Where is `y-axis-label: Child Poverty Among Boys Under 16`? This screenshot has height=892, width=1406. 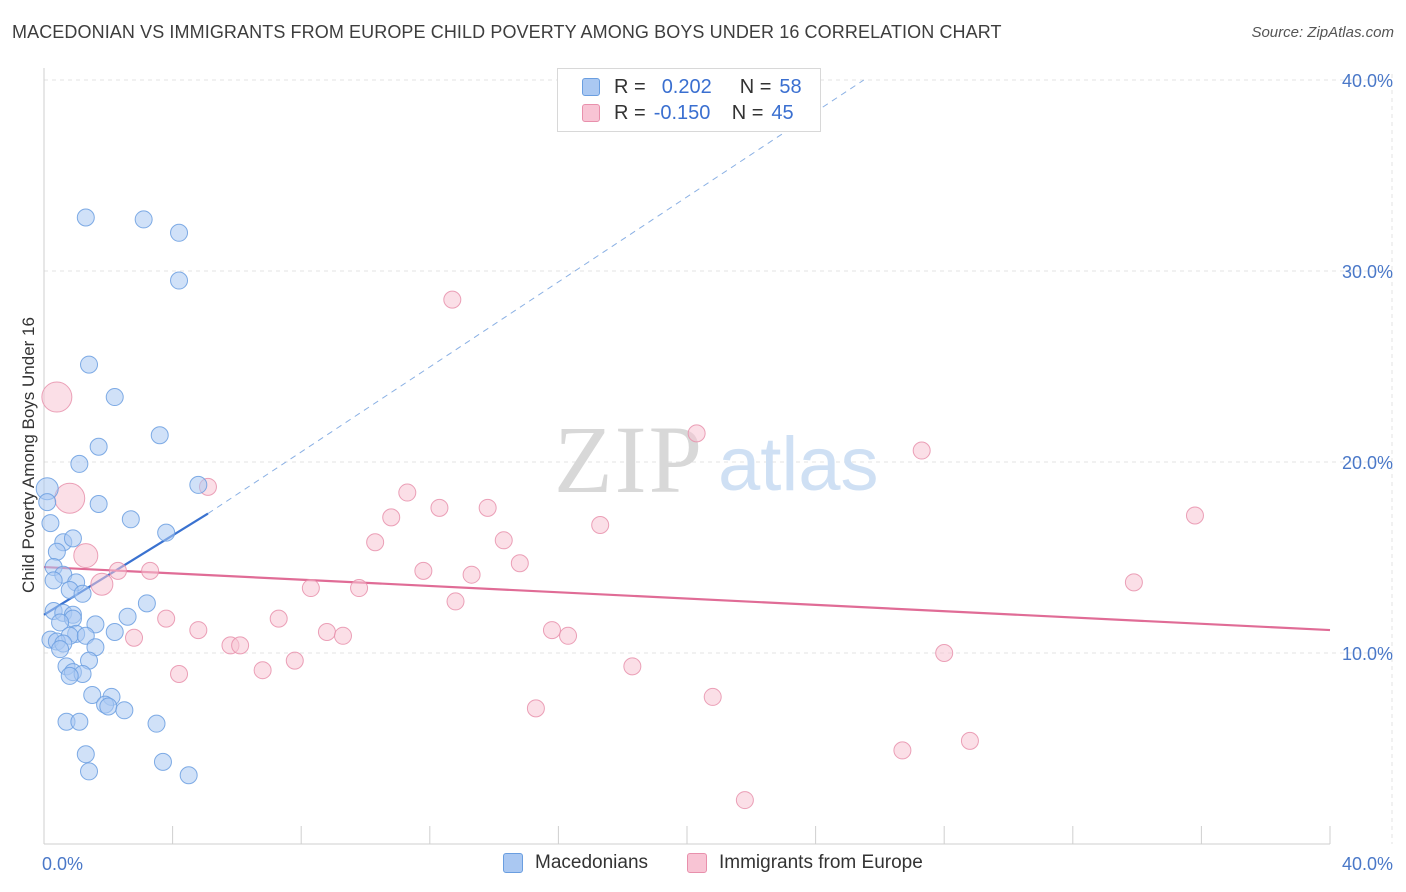
y-axis-label: Child Poverty Among Boys Under 16 is located at coordinates (28, 455).